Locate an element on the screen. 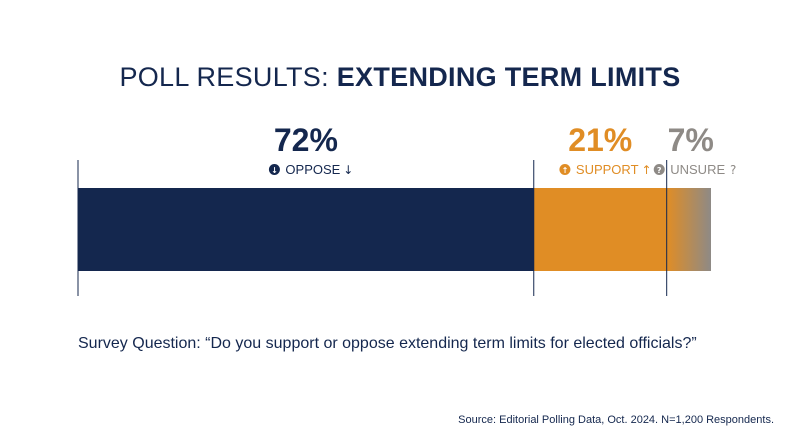  category-label-unsure: UNSURE is located at coordinates (697, 169).